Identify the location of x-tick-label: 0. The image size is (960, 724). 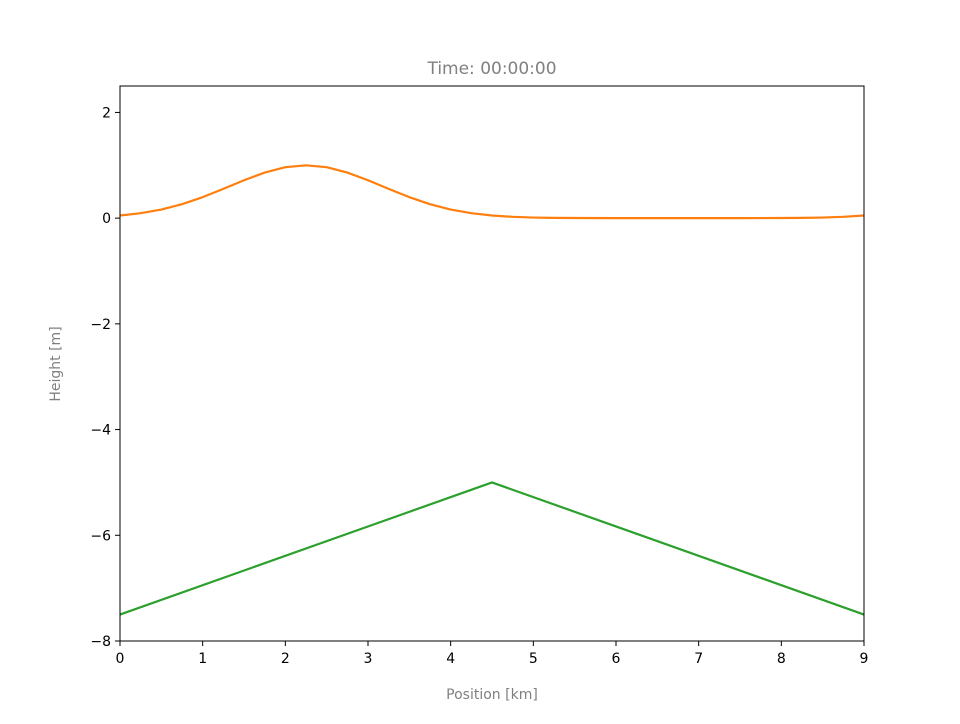
(120, 659).